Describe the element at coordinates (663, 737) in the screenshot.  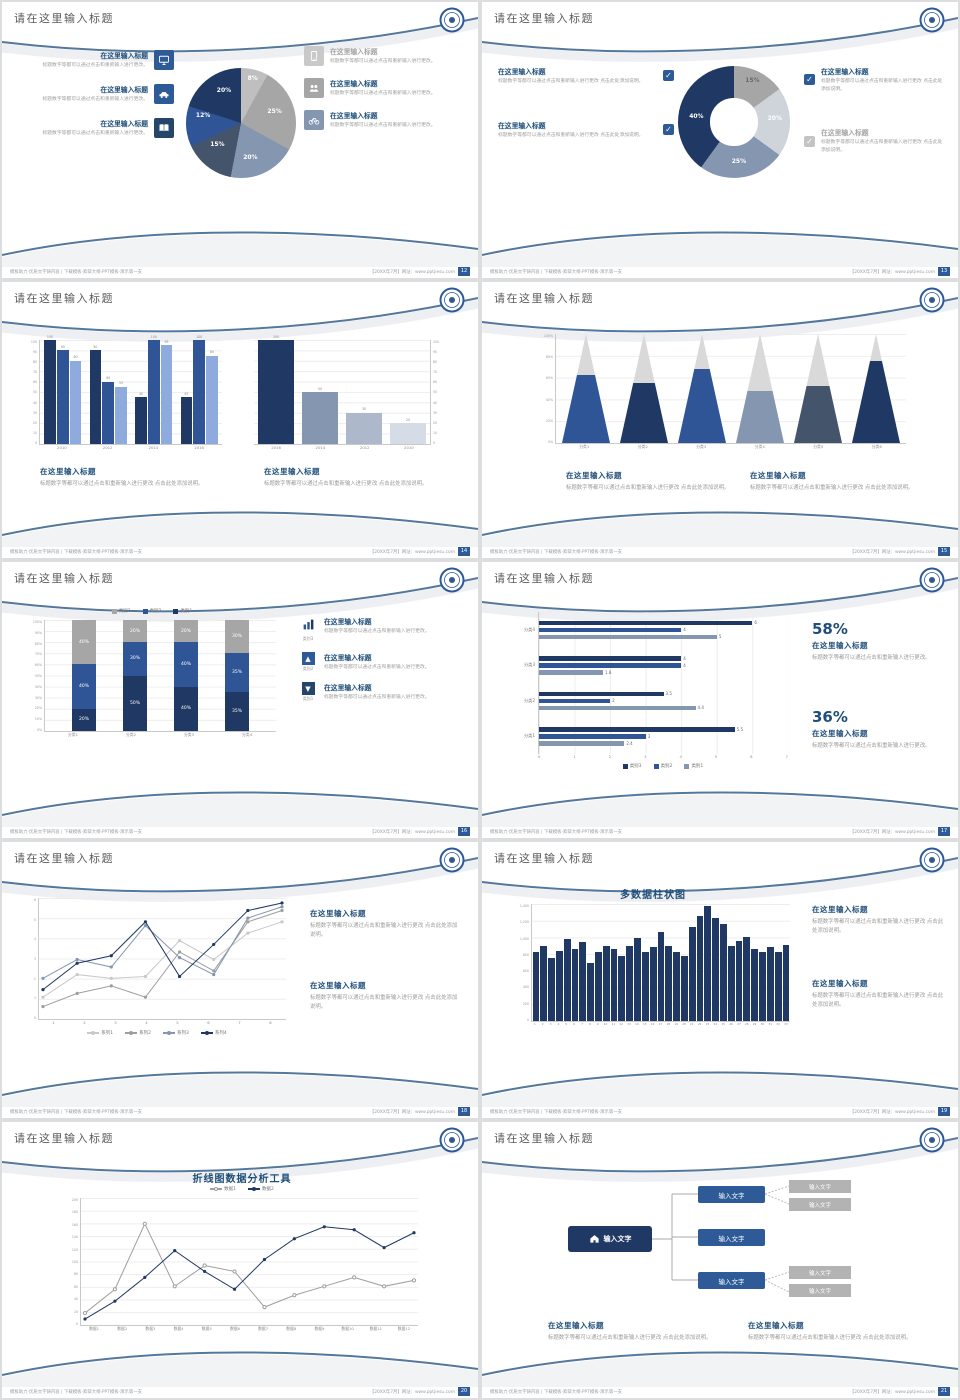
I see `hbar-group: 5.5 3 2.4` at that location.